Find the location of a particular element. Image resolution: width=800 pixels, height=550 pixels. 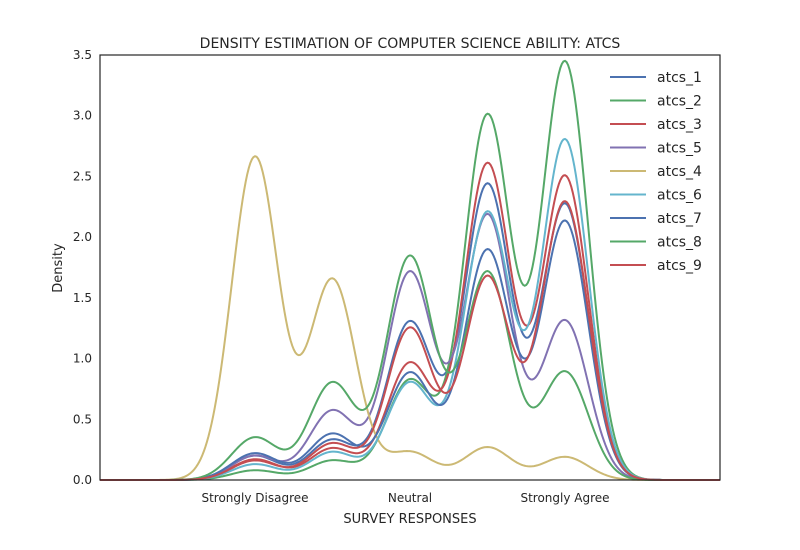

x-tick-label: Strongly Agree is located at coordinates (564, 498).